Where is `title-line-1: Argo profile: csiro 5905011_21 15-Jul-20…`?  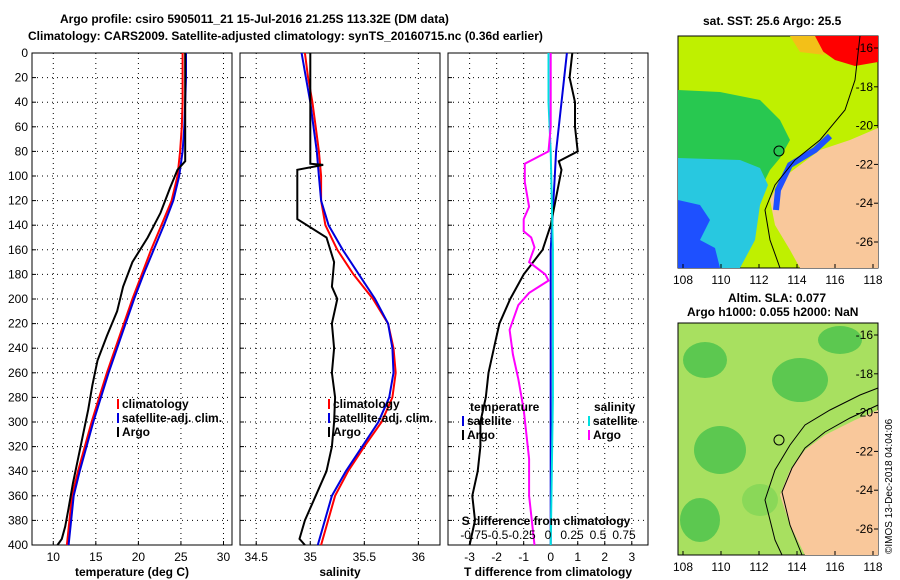
title-line-1: Argo profile: csiro 5905011_21 15-Jul-20… is located at coordinates (254, 19).